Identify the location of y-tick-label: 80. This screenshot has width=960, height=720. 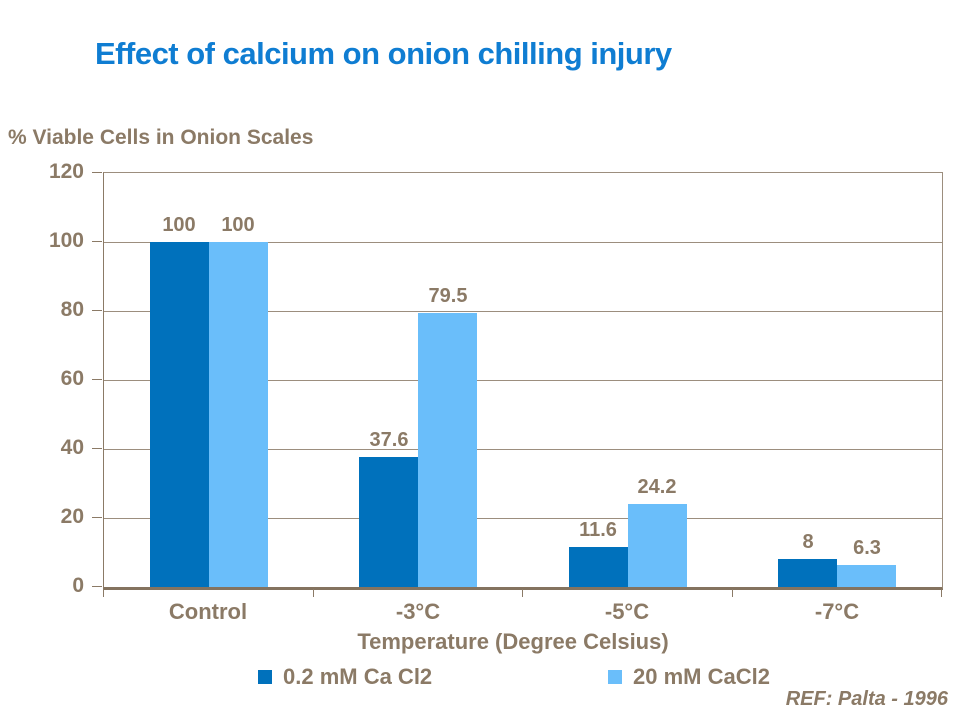
(72, 309).